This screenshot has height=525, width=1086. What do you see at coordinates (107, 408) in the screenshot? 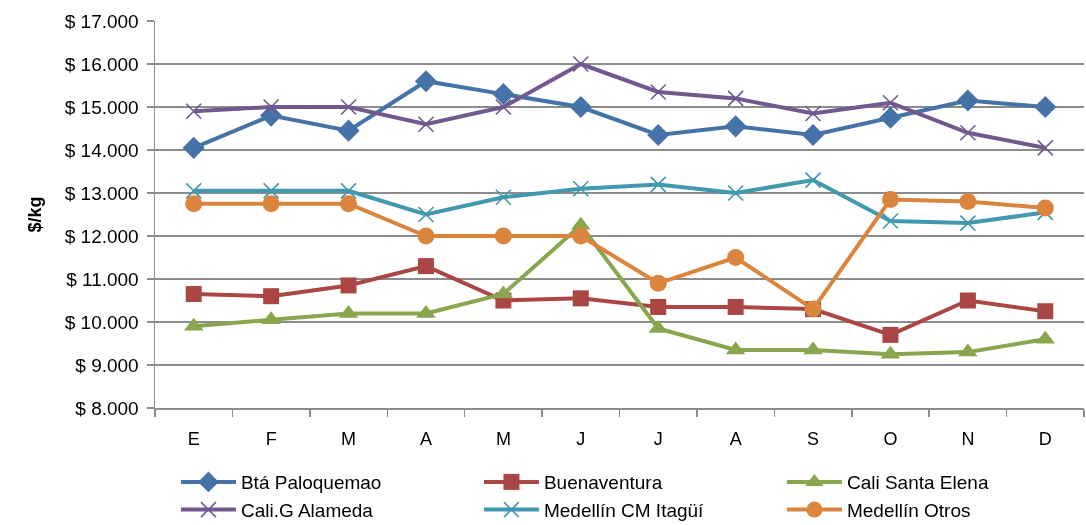
I see `y-tick-label: $ 8.000` at bounding box center [107, 408].